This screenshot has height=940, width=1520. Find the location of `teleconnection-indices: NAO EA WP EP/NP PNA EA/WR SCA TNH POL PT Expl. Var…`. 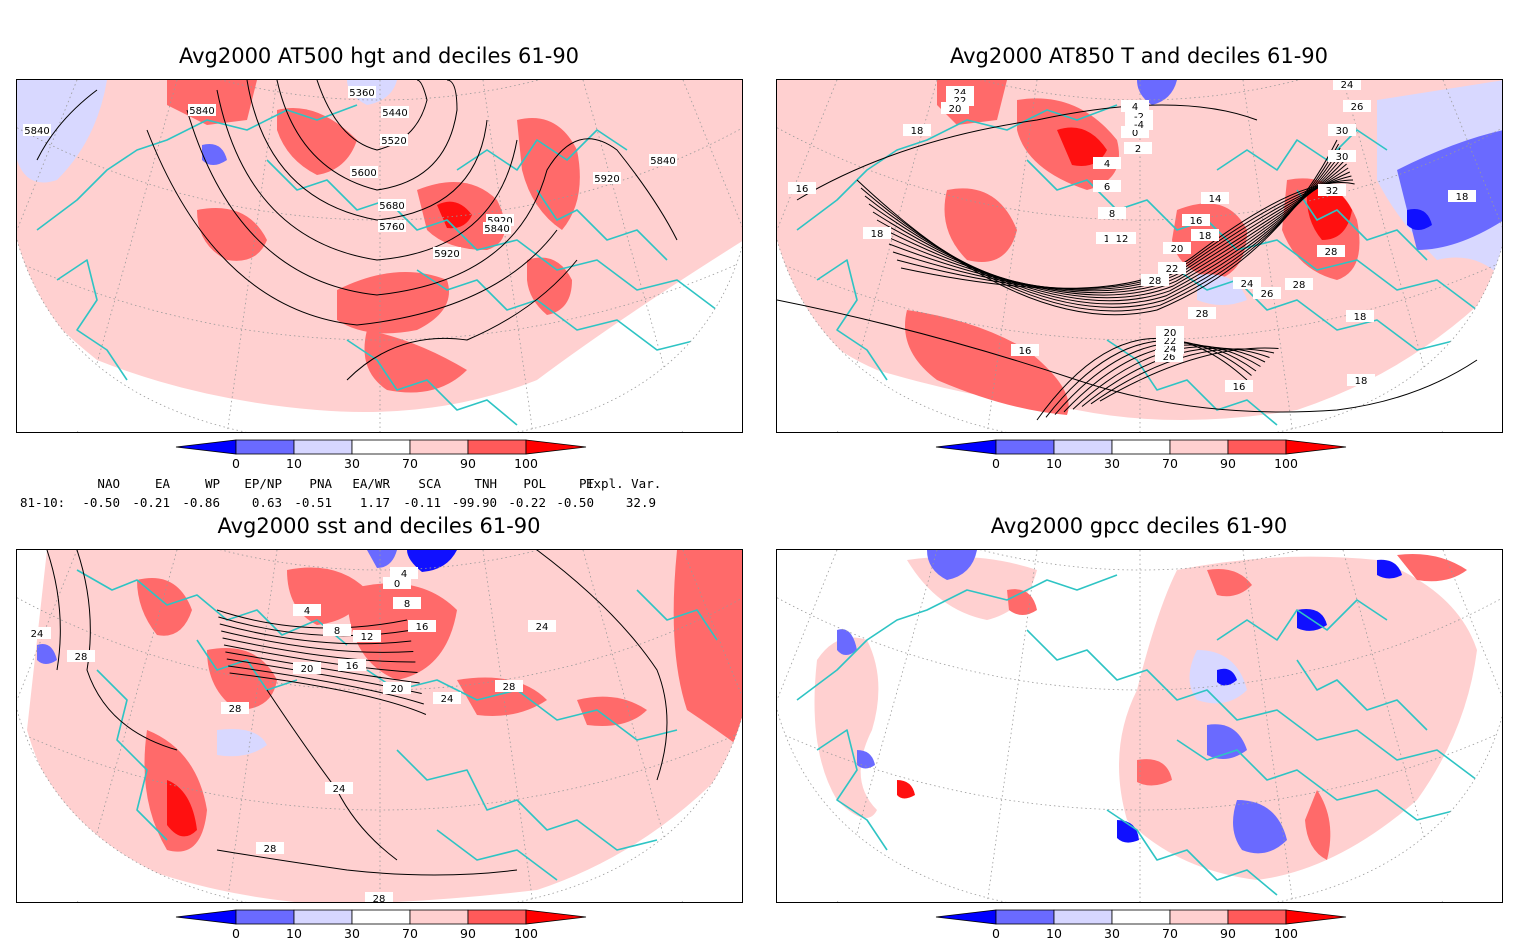

teleconnection-indices: NAO EA WP EP/NP PNA EA/WR SCA TNH POL PT Expl. Var… is located at coordinates (350, 494).